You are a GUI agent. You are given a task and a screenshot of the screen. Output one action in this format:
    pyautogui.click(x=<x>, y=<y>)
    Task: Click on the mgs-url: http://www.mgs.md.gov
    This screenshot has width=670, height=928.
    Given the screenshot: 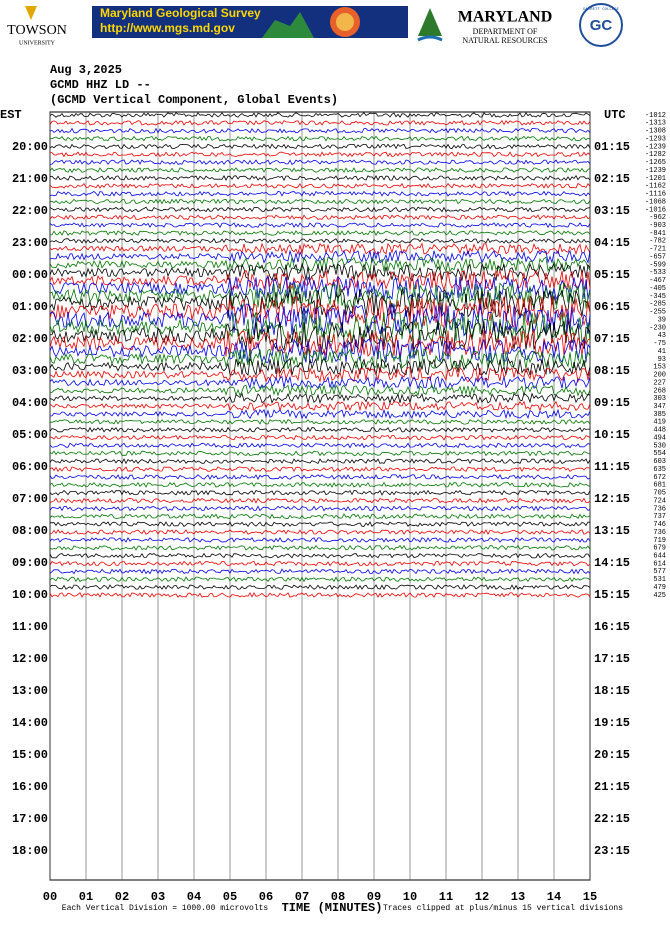 What is the action you would take?
    pyautogui.click(x=167, y=28)
    